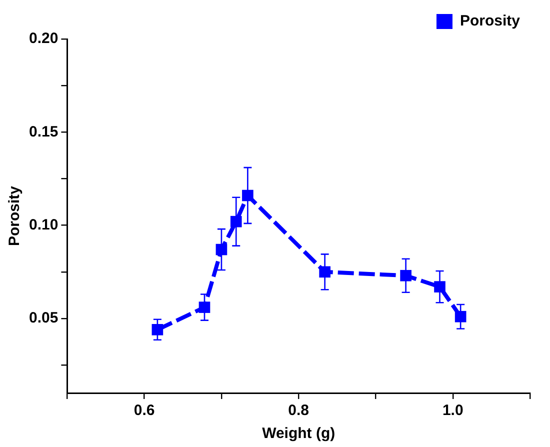 This screenshot has width=550, height=447. Describe the element at coordinates (15, 215) in the screenshot. I see `y-axis-title: Porosity` at that location.